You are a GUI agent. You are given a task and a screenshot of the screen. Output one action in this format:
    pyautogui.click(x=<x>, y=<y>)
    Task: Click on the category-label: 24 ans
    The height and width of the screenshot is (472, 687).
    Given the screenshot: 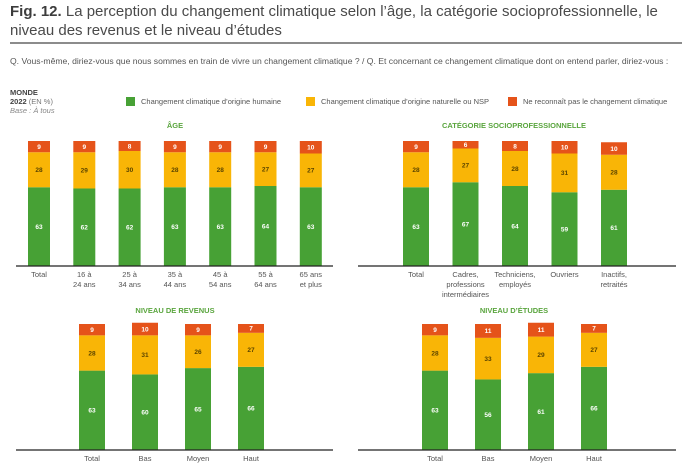 What is the action you would take?
    pyautogui.click(x=84, y=284)
    